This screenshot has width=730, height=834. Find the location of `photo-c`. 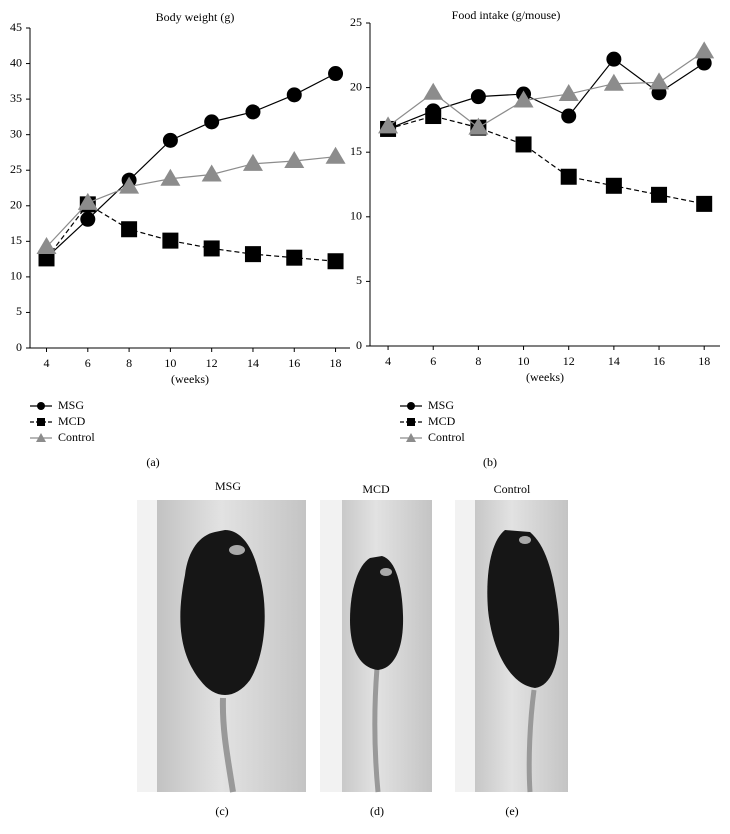

photo-c is located at coordinates (221, 646).